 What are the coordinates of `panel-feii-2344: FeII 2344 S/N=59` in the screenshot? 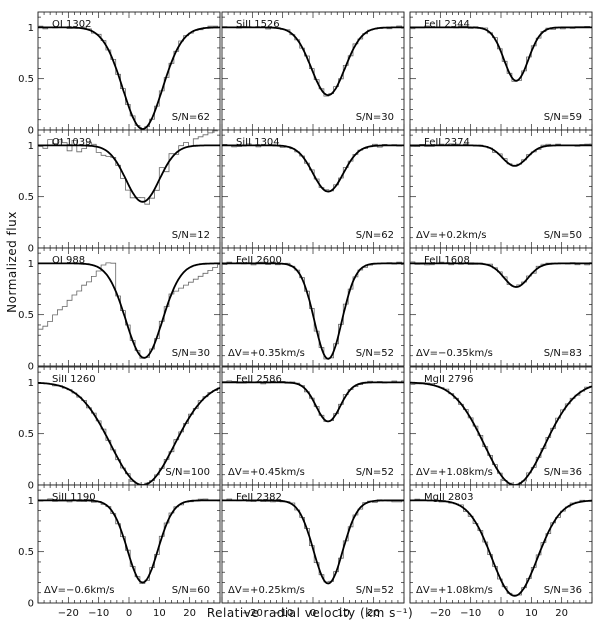 It's located at (501, 71).